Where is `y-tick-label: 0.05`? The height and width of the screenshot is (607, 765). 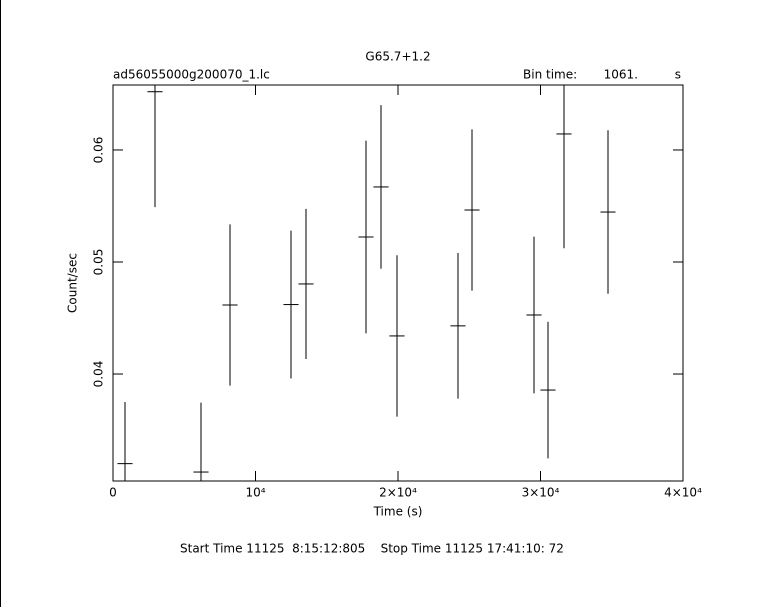 y-tick-label: 0.05 is located at coordinates (99, 262).